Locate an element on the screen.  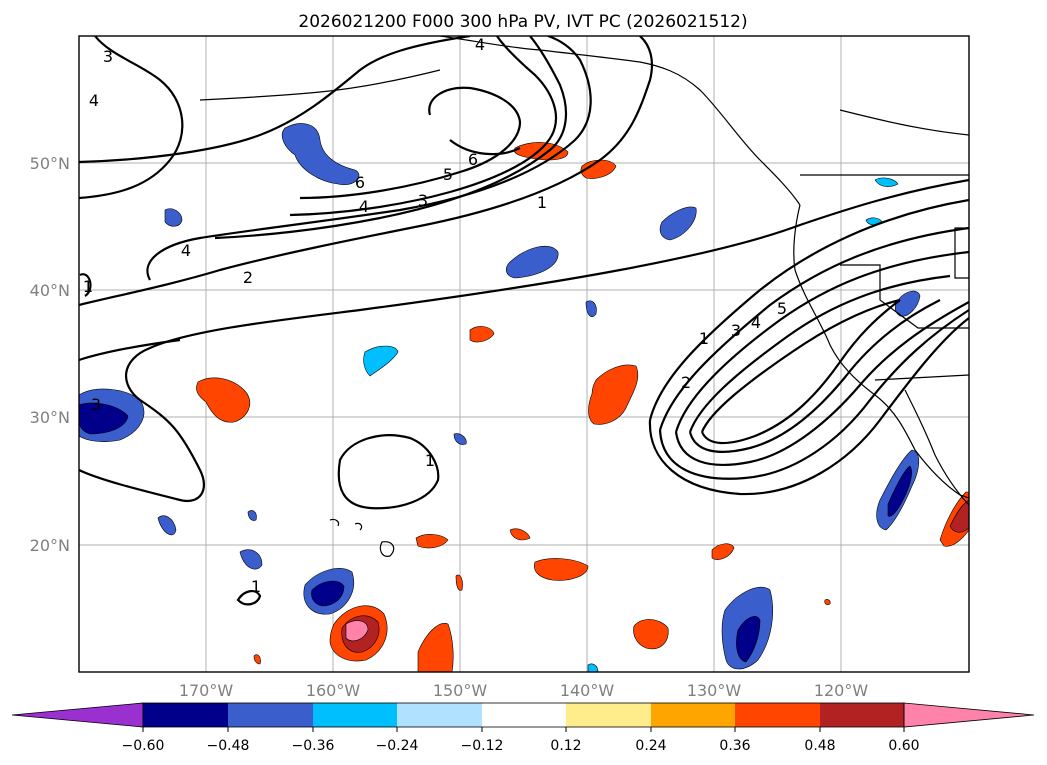
colorbar-tick-label: −0.12 is located at coordinates (482, 746).